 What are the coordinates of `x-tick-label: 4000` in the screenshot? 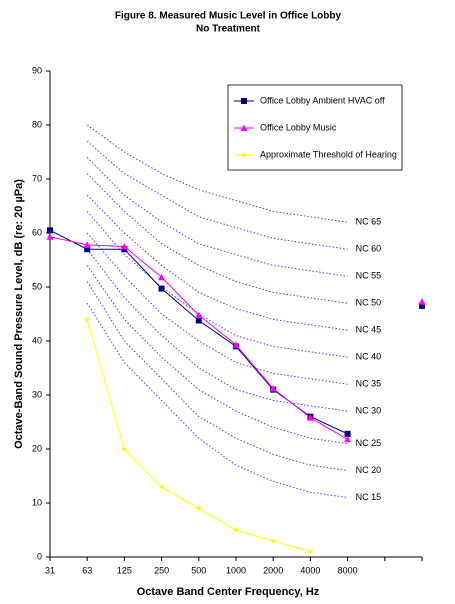 It's located at (310, 570).